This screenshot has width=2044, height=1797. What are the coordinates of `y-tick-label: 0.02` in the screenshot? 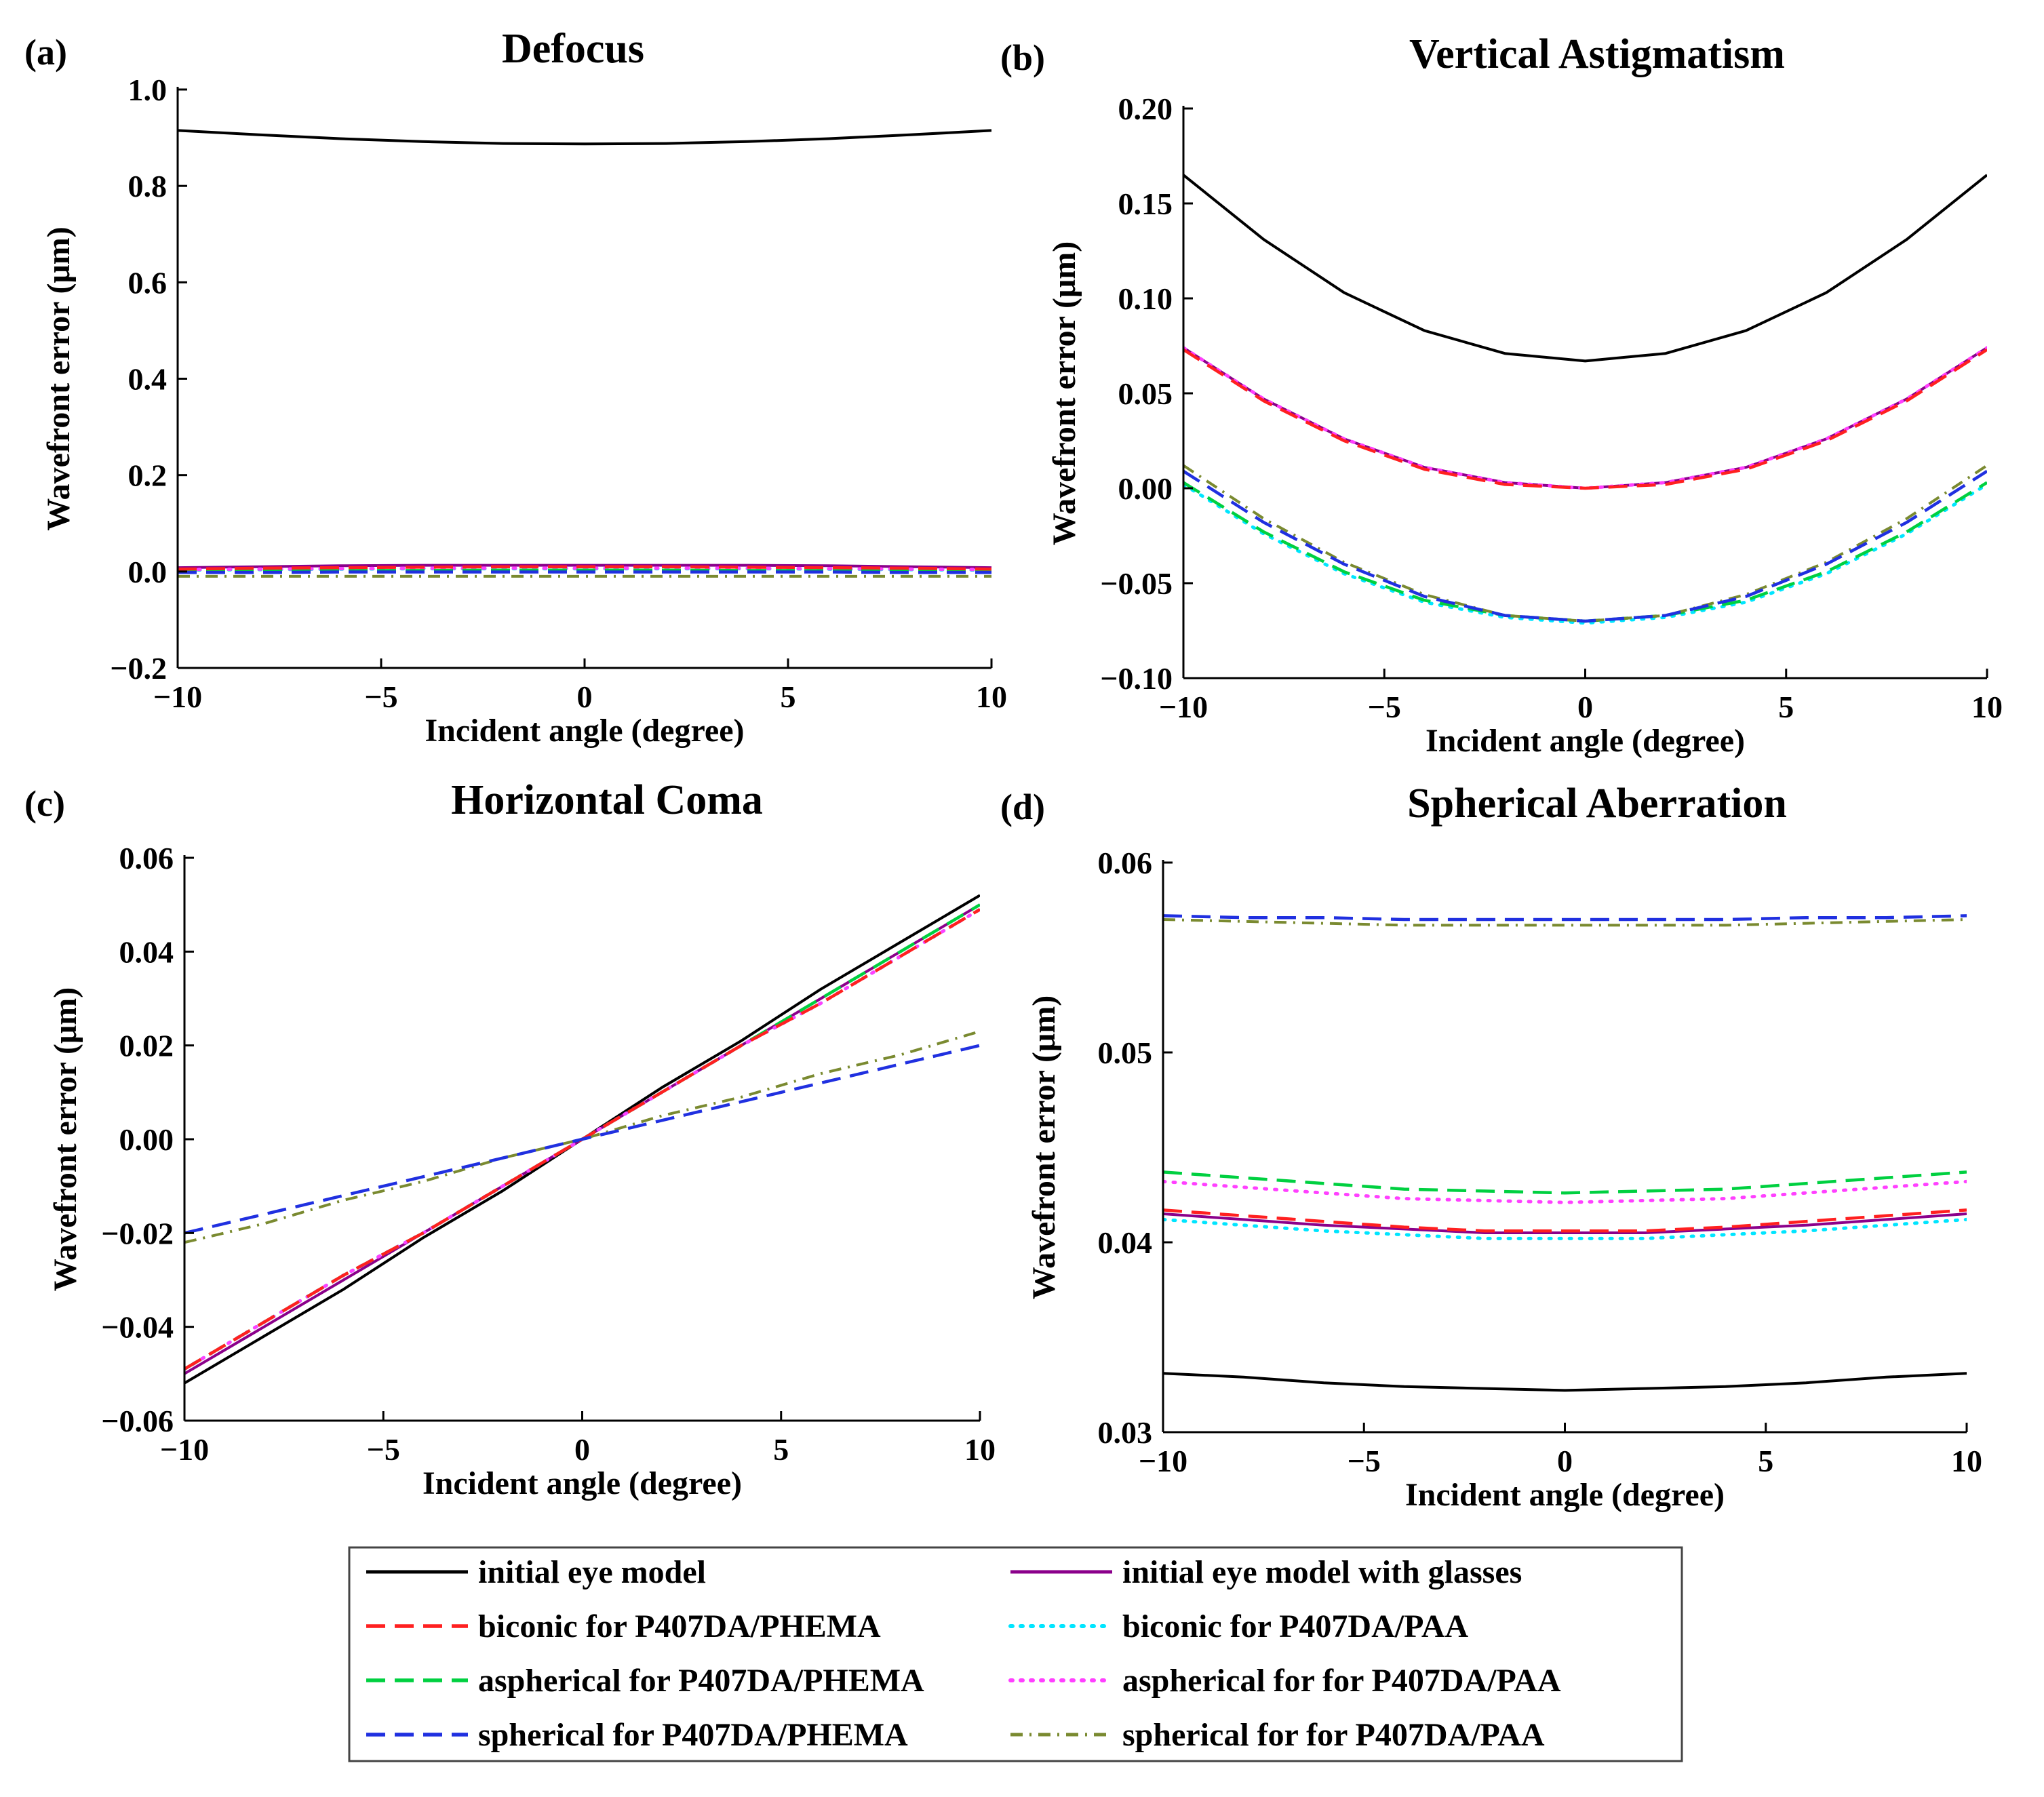 It's located at (146, 1046).